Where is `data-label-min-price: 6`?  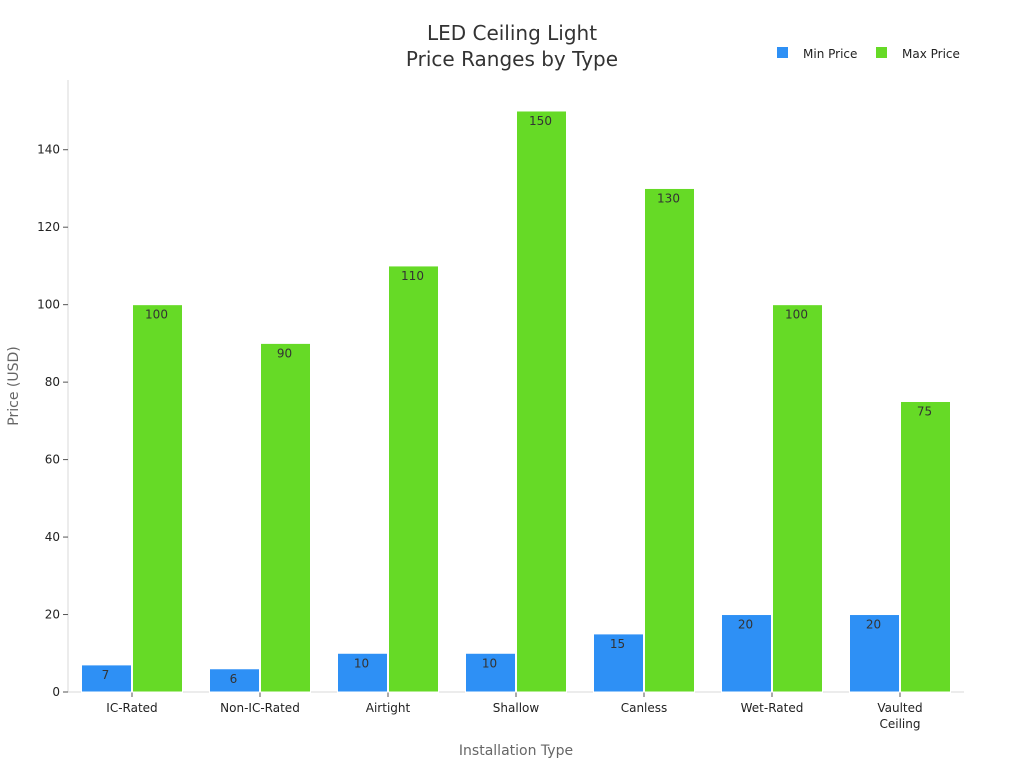
data-label-min-price: 6 is located at coordinates (234, 679).